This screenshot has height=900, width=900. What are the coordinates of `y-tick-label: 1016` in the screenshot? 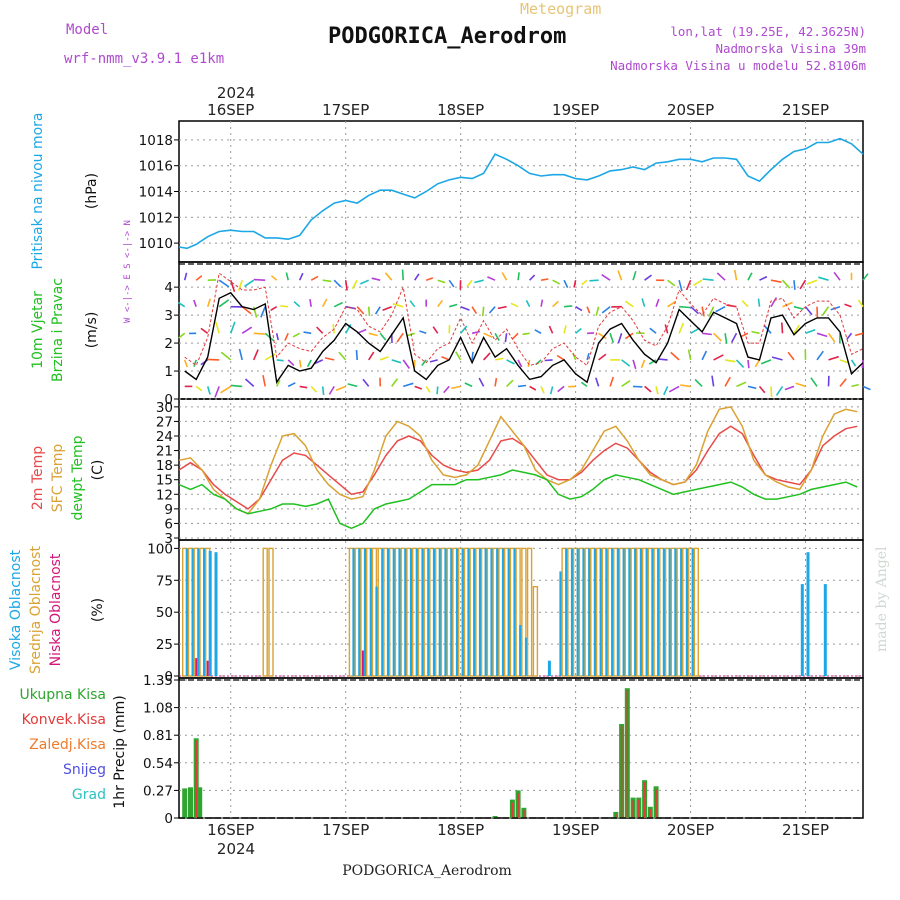 It's located at (156, 167).